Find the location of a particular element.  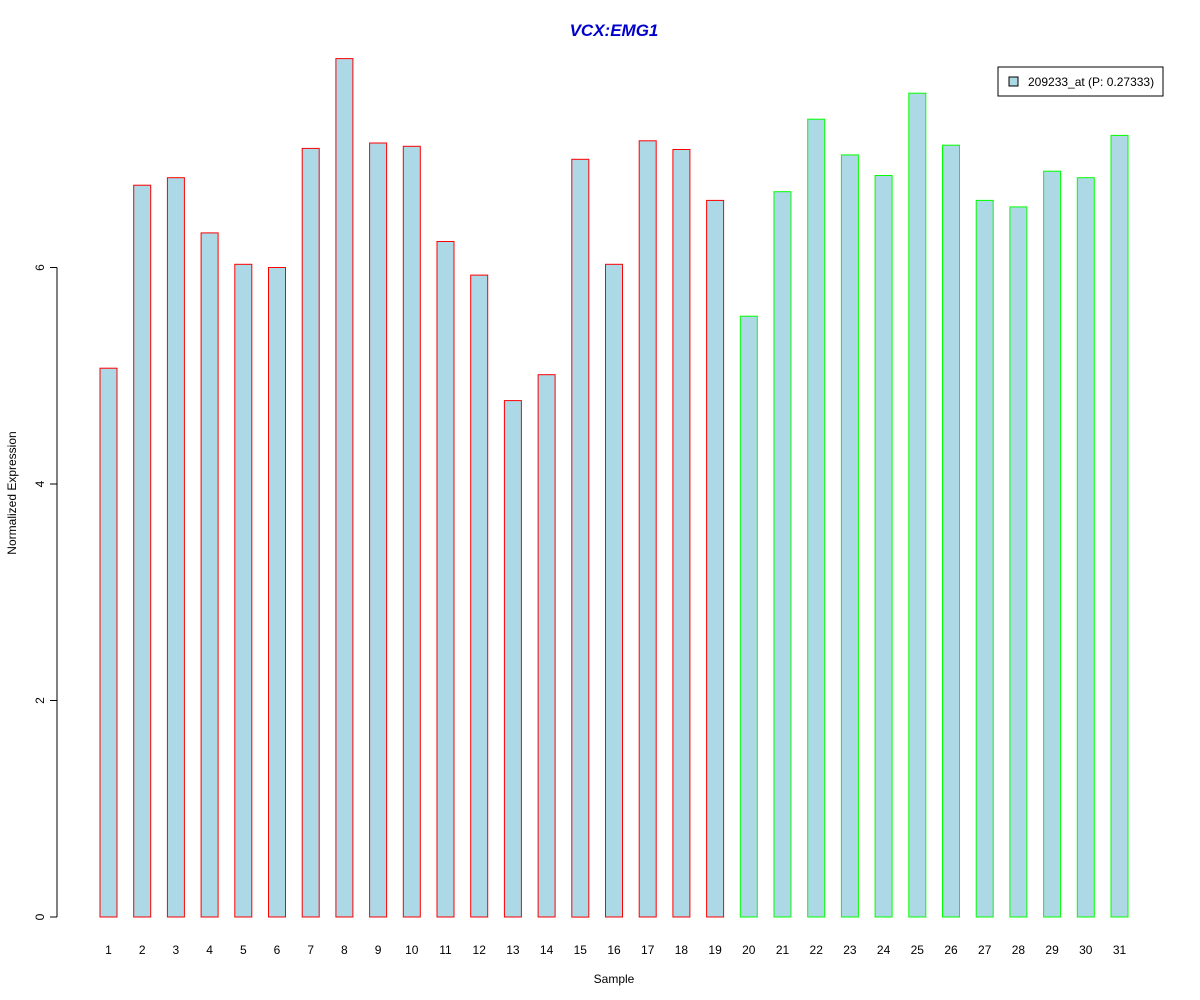

legend: 209233_at (P: 0.27333) is located at coordinates (1080, 81).